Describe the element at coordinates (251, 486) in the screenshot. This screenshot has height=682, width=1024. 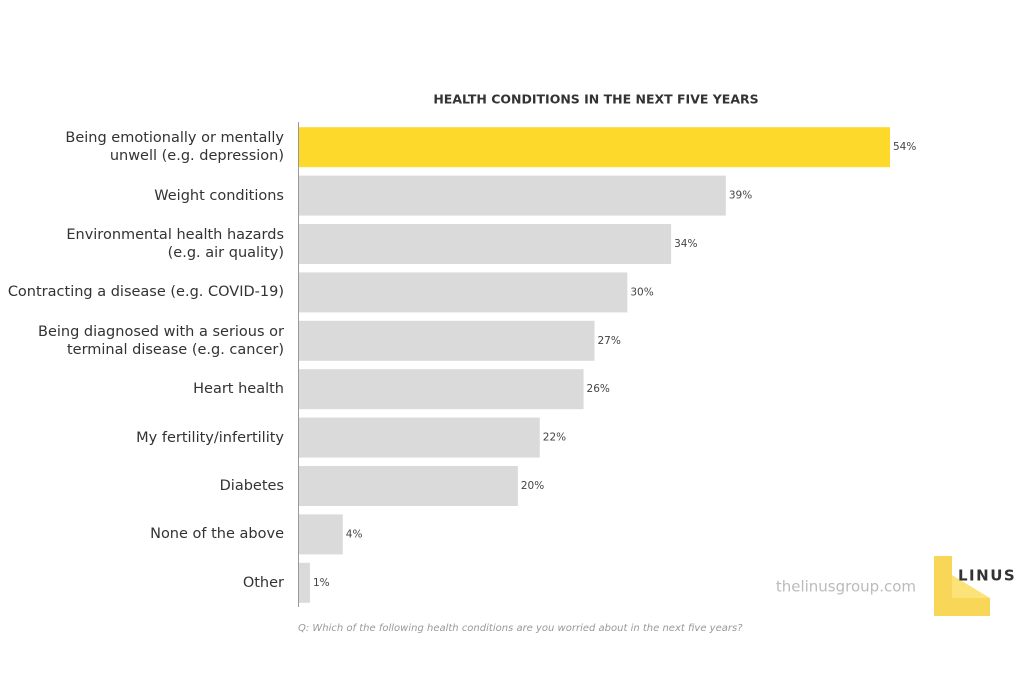
I see `category-label: Diabetes` at that location.